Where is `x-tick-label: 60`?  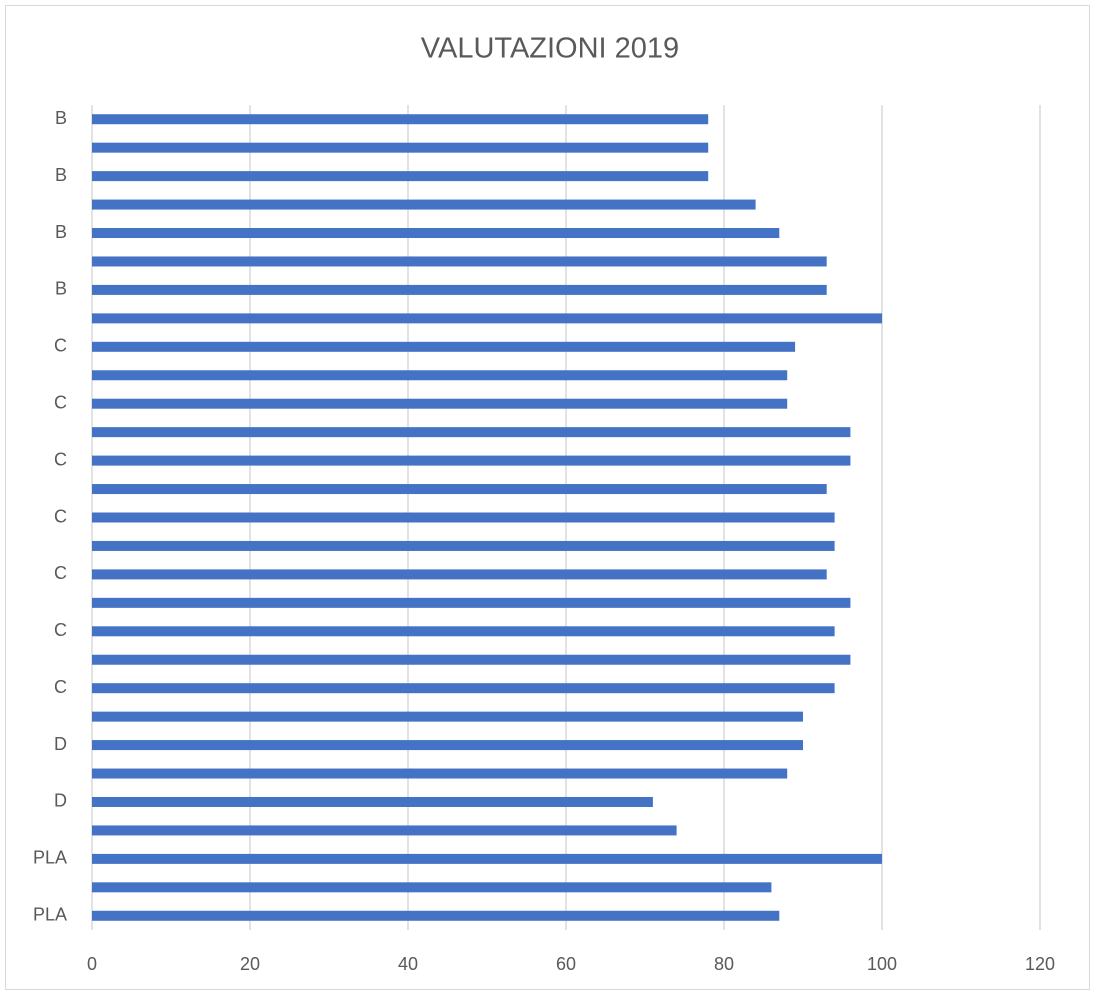 x-tick-label: 60 is located at coordinates (566, 964).